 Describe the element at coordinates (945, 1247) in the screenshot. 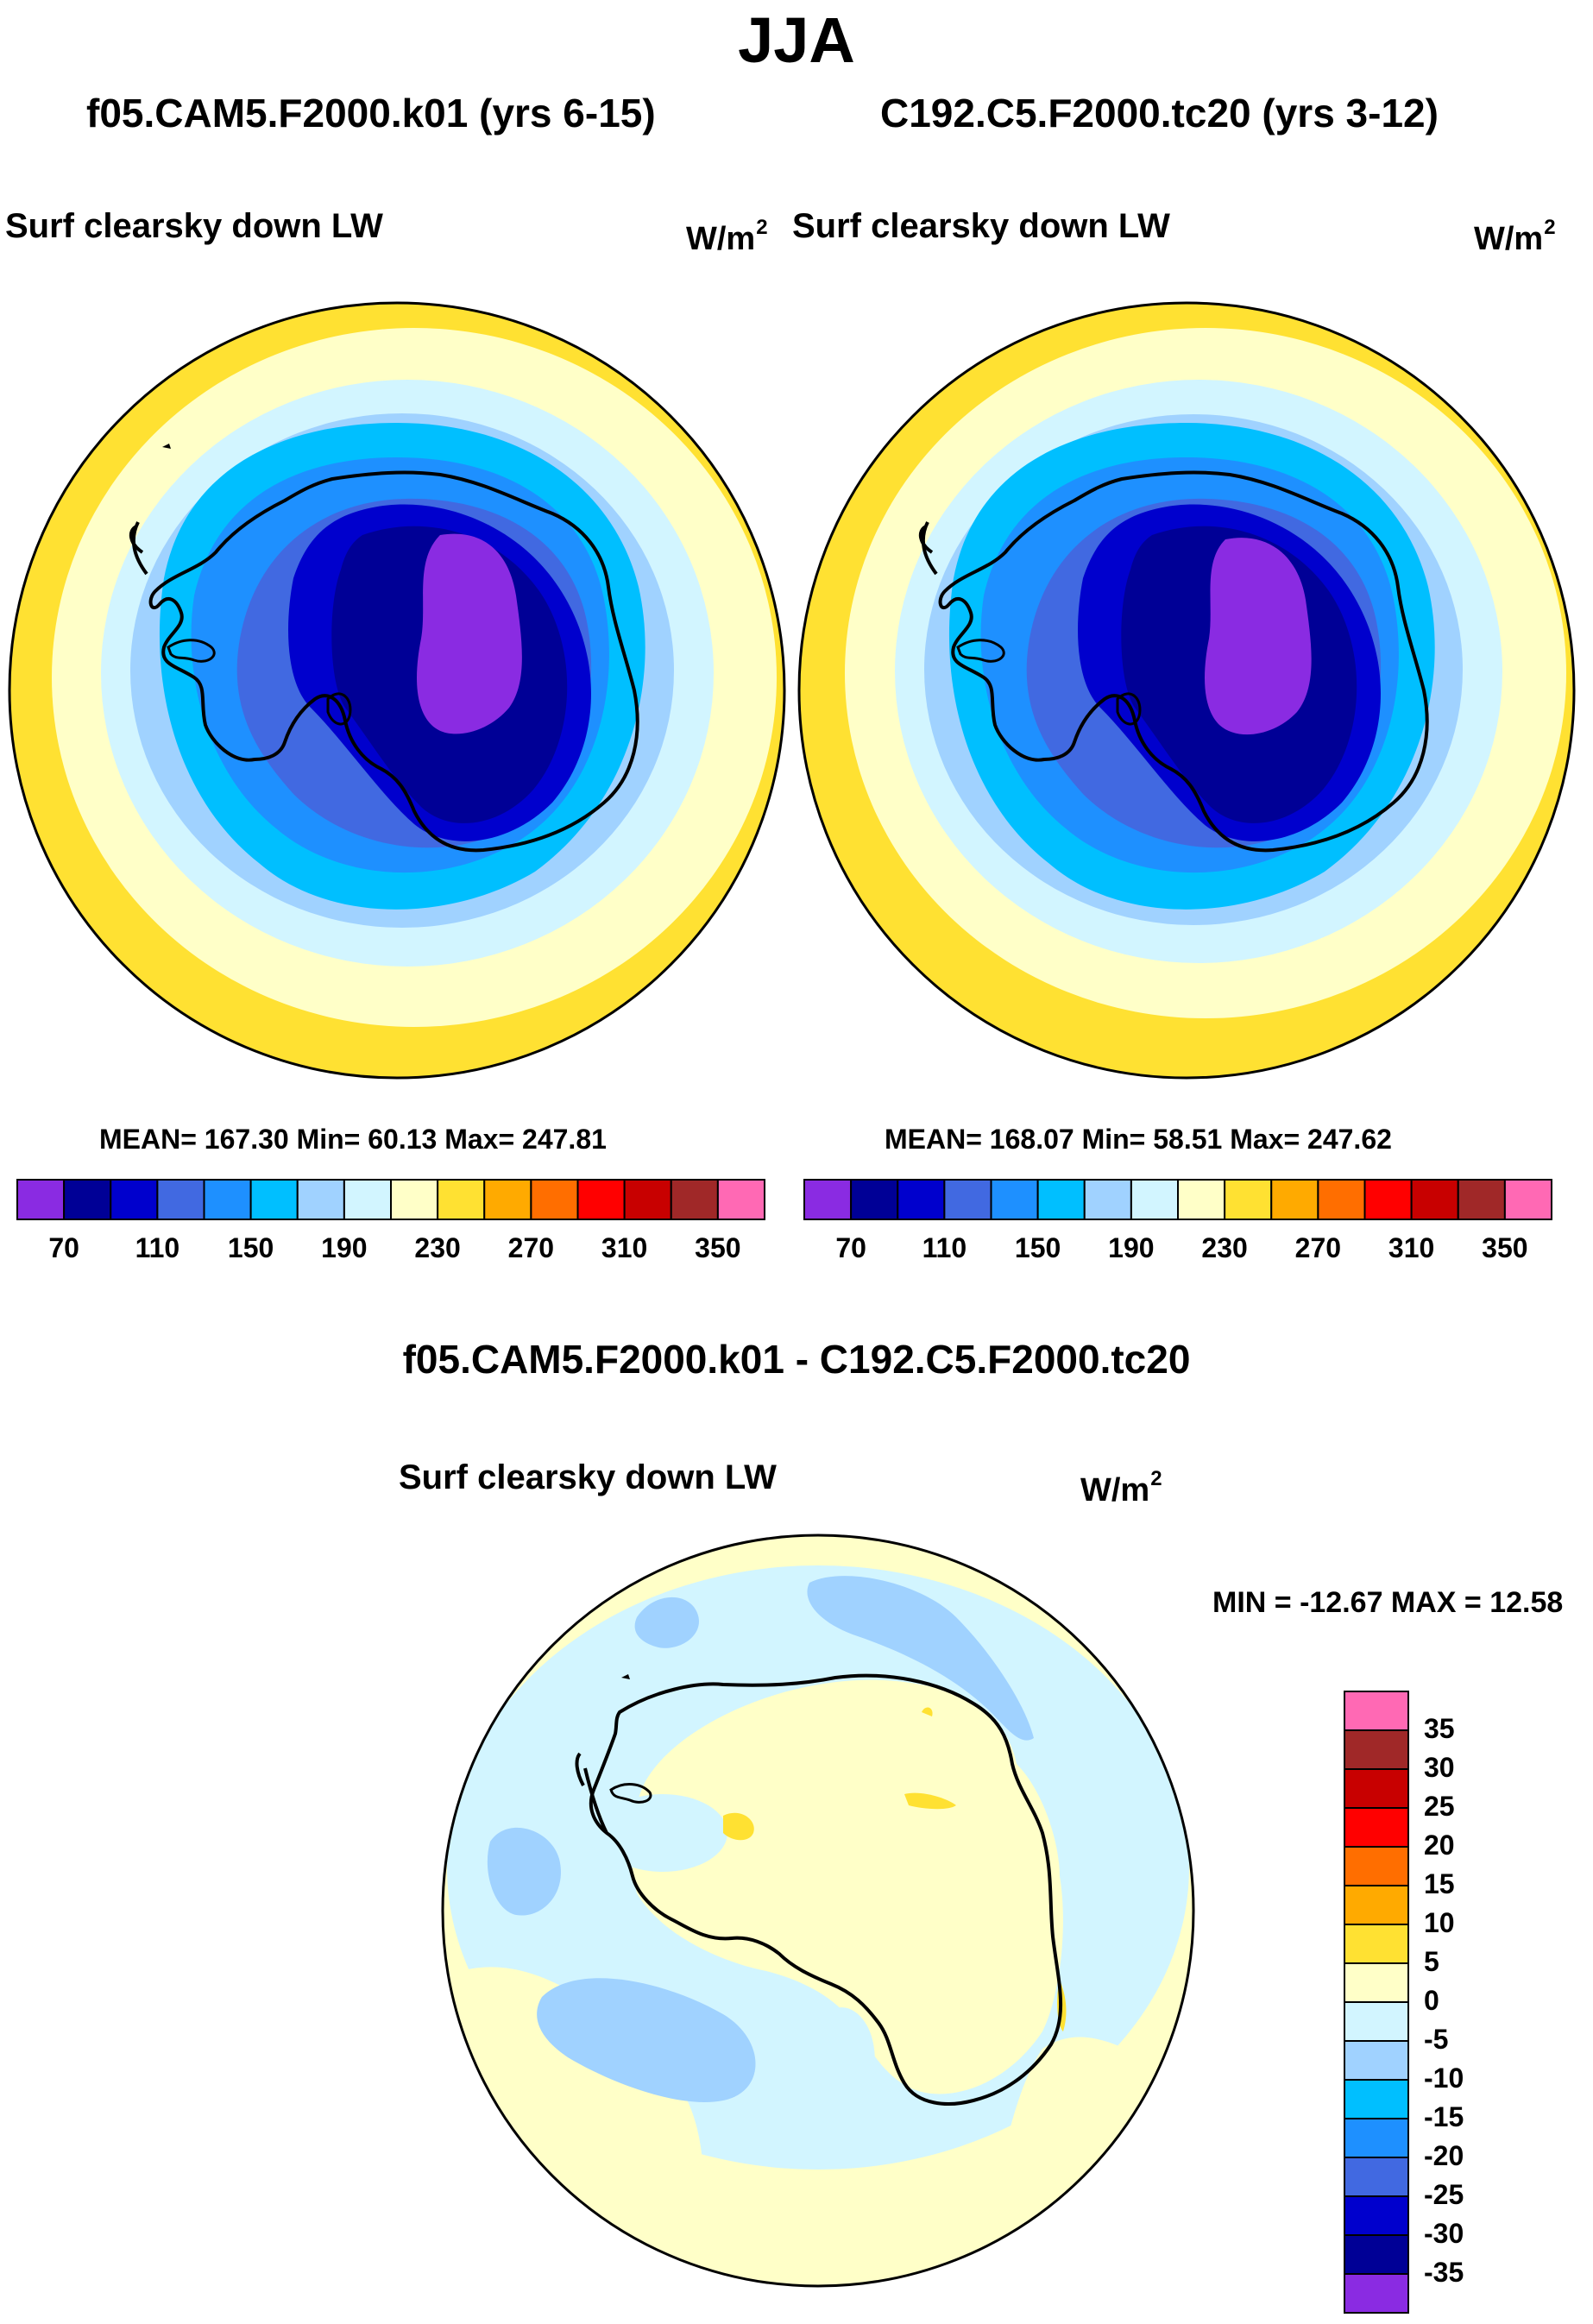

I see `right-colorbar-tick-label: 110` at that location.